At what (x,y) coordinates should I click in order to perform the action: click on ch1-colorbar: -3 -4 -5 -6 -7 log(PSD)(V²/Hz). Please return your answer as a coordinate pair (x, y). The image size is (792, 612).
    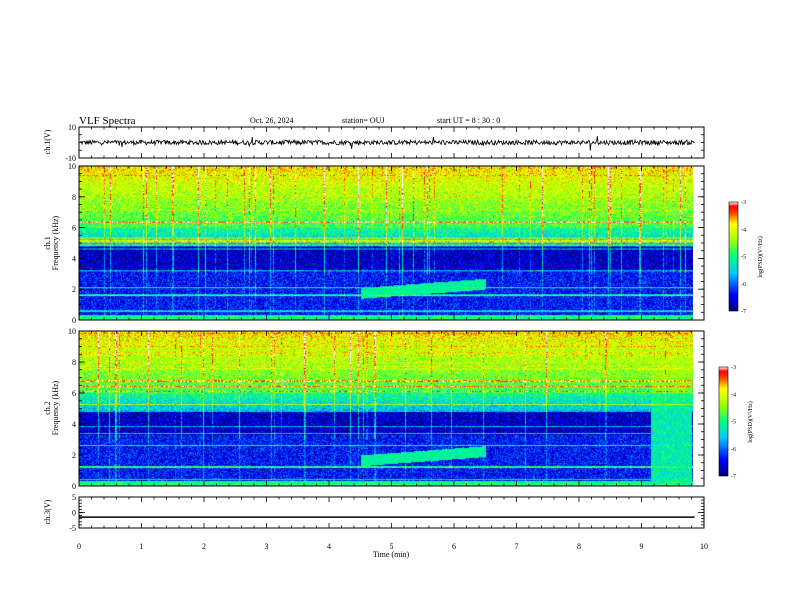
    Looking at the image, I should click on (746, 257).